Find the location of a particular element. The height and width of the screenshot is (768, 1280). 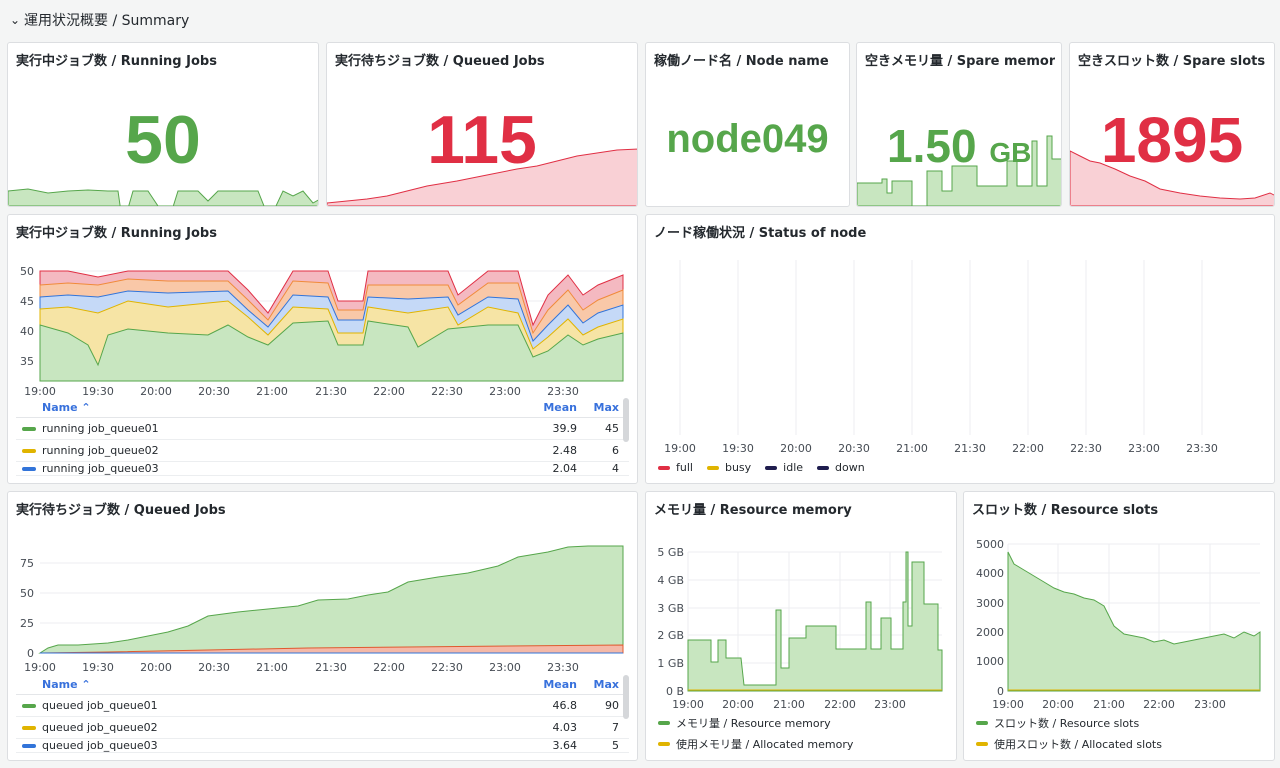

stat-value-node: node049 is located at coordinates (747, 139).